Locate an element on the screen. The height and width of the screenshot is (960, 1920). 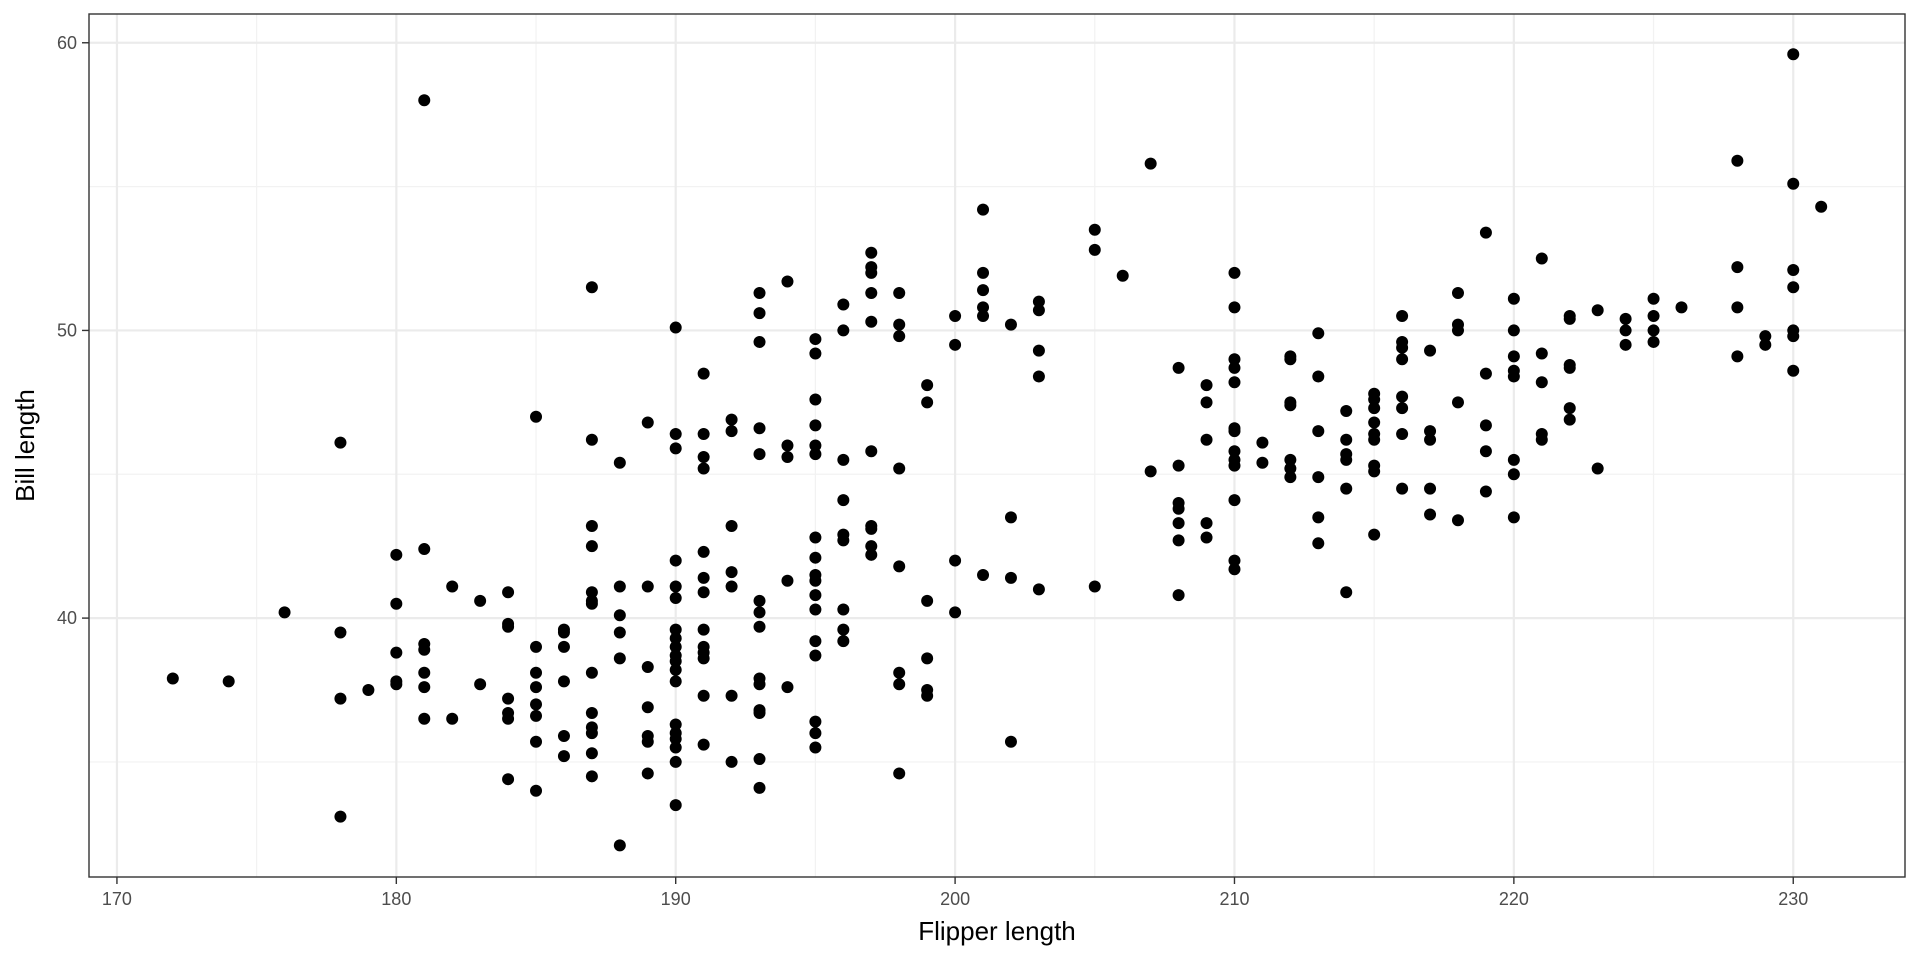
x-axis: 170 180 190 200 210 220 230 is located at coordinates (955, 893).